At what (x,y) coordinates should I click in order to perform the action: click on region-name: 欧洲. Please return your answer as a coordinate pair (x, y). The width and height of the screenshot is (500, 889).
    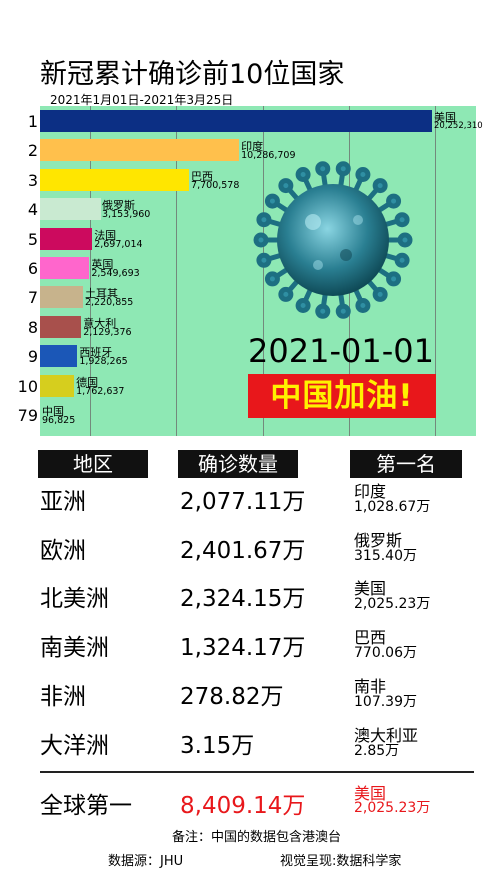
    Looking at the image, I should click on (63, 550).